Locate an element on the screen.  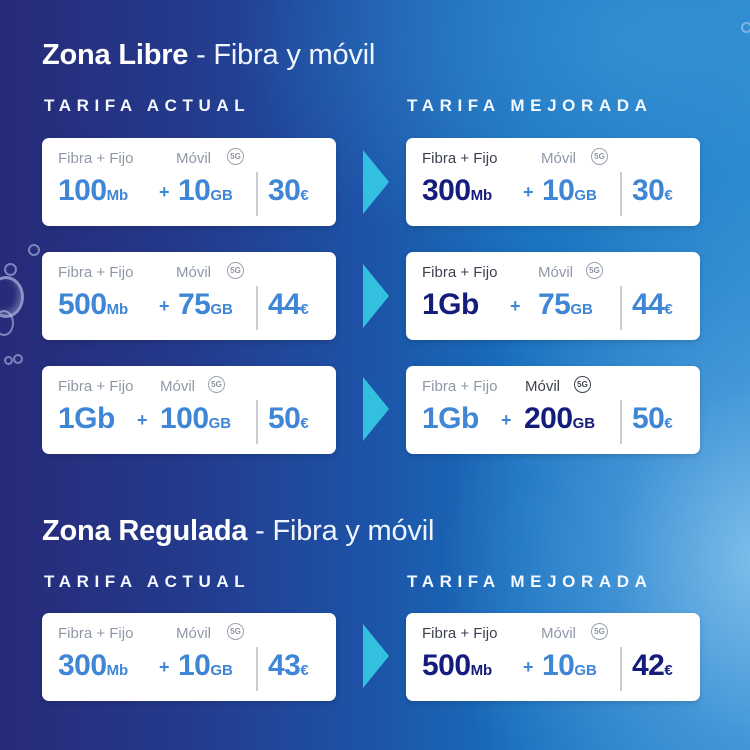
section-title-zona-libre: Zona Libre - Fibra y móvil is located at coordinates (208, 55).